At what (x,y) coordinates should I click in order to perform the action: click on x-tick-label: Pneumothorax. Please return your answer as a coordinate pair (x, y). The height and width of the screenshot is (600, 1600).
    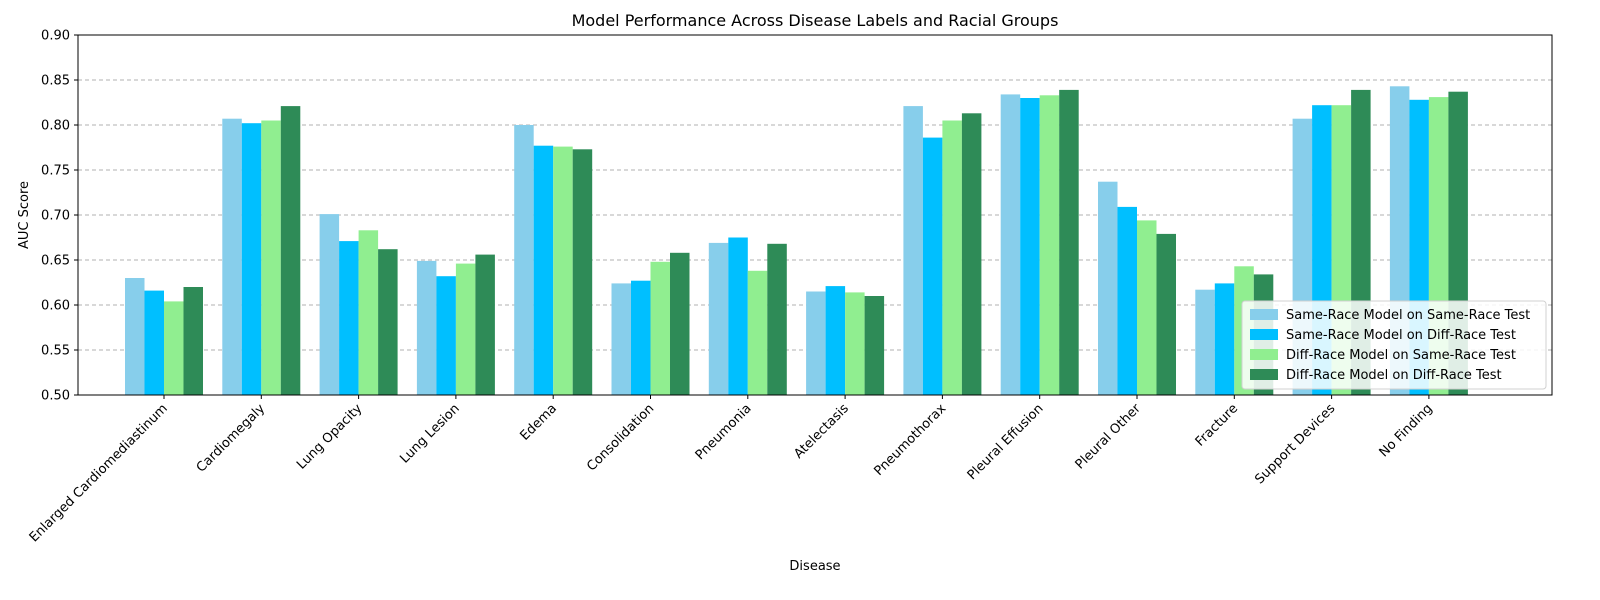
    Looking at the image, I should click on (910, 440).